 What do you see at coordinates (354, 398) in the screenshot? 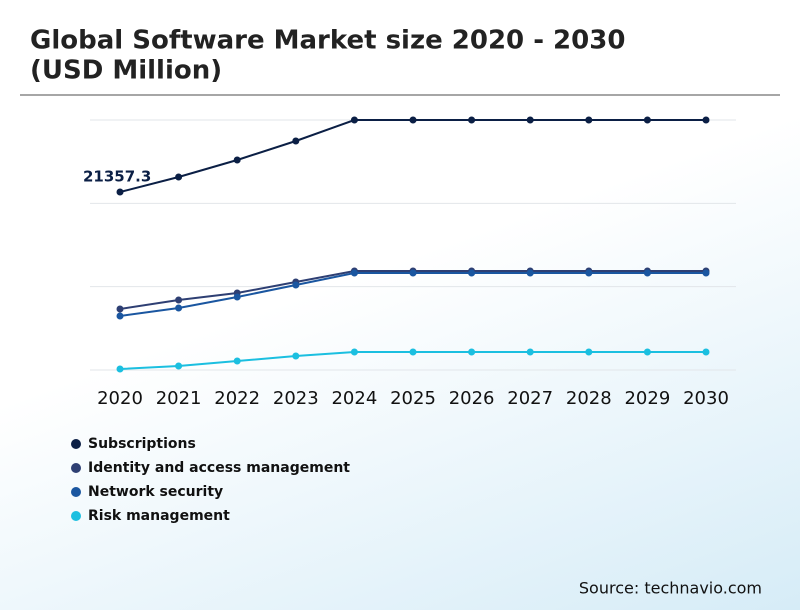
I see `x-tick-label: 2024` at bounding box center [354, 398].